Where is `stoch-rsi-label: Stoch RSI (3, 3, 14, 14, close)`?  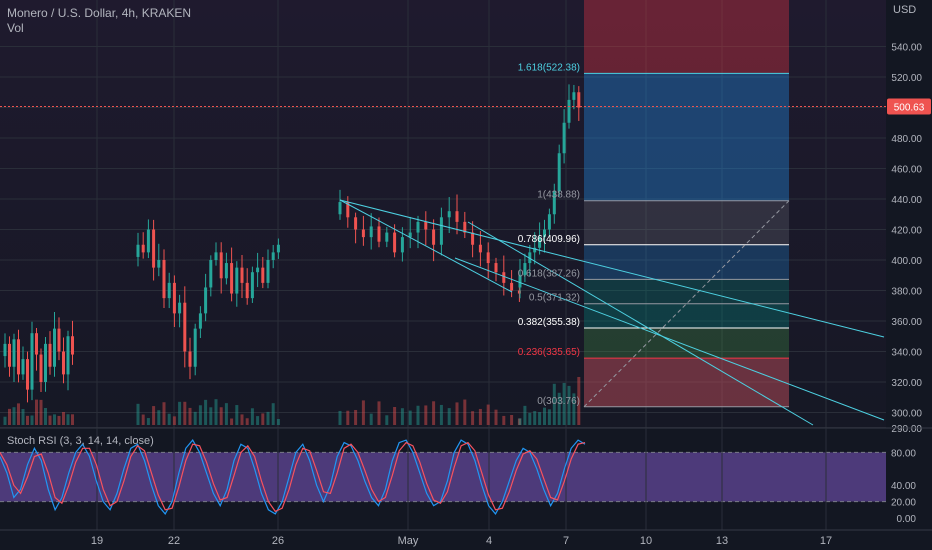 stoch-rsi-label: Stoch RSI (3, 3, 14, 14, close) is located at coordinates (80, 441).